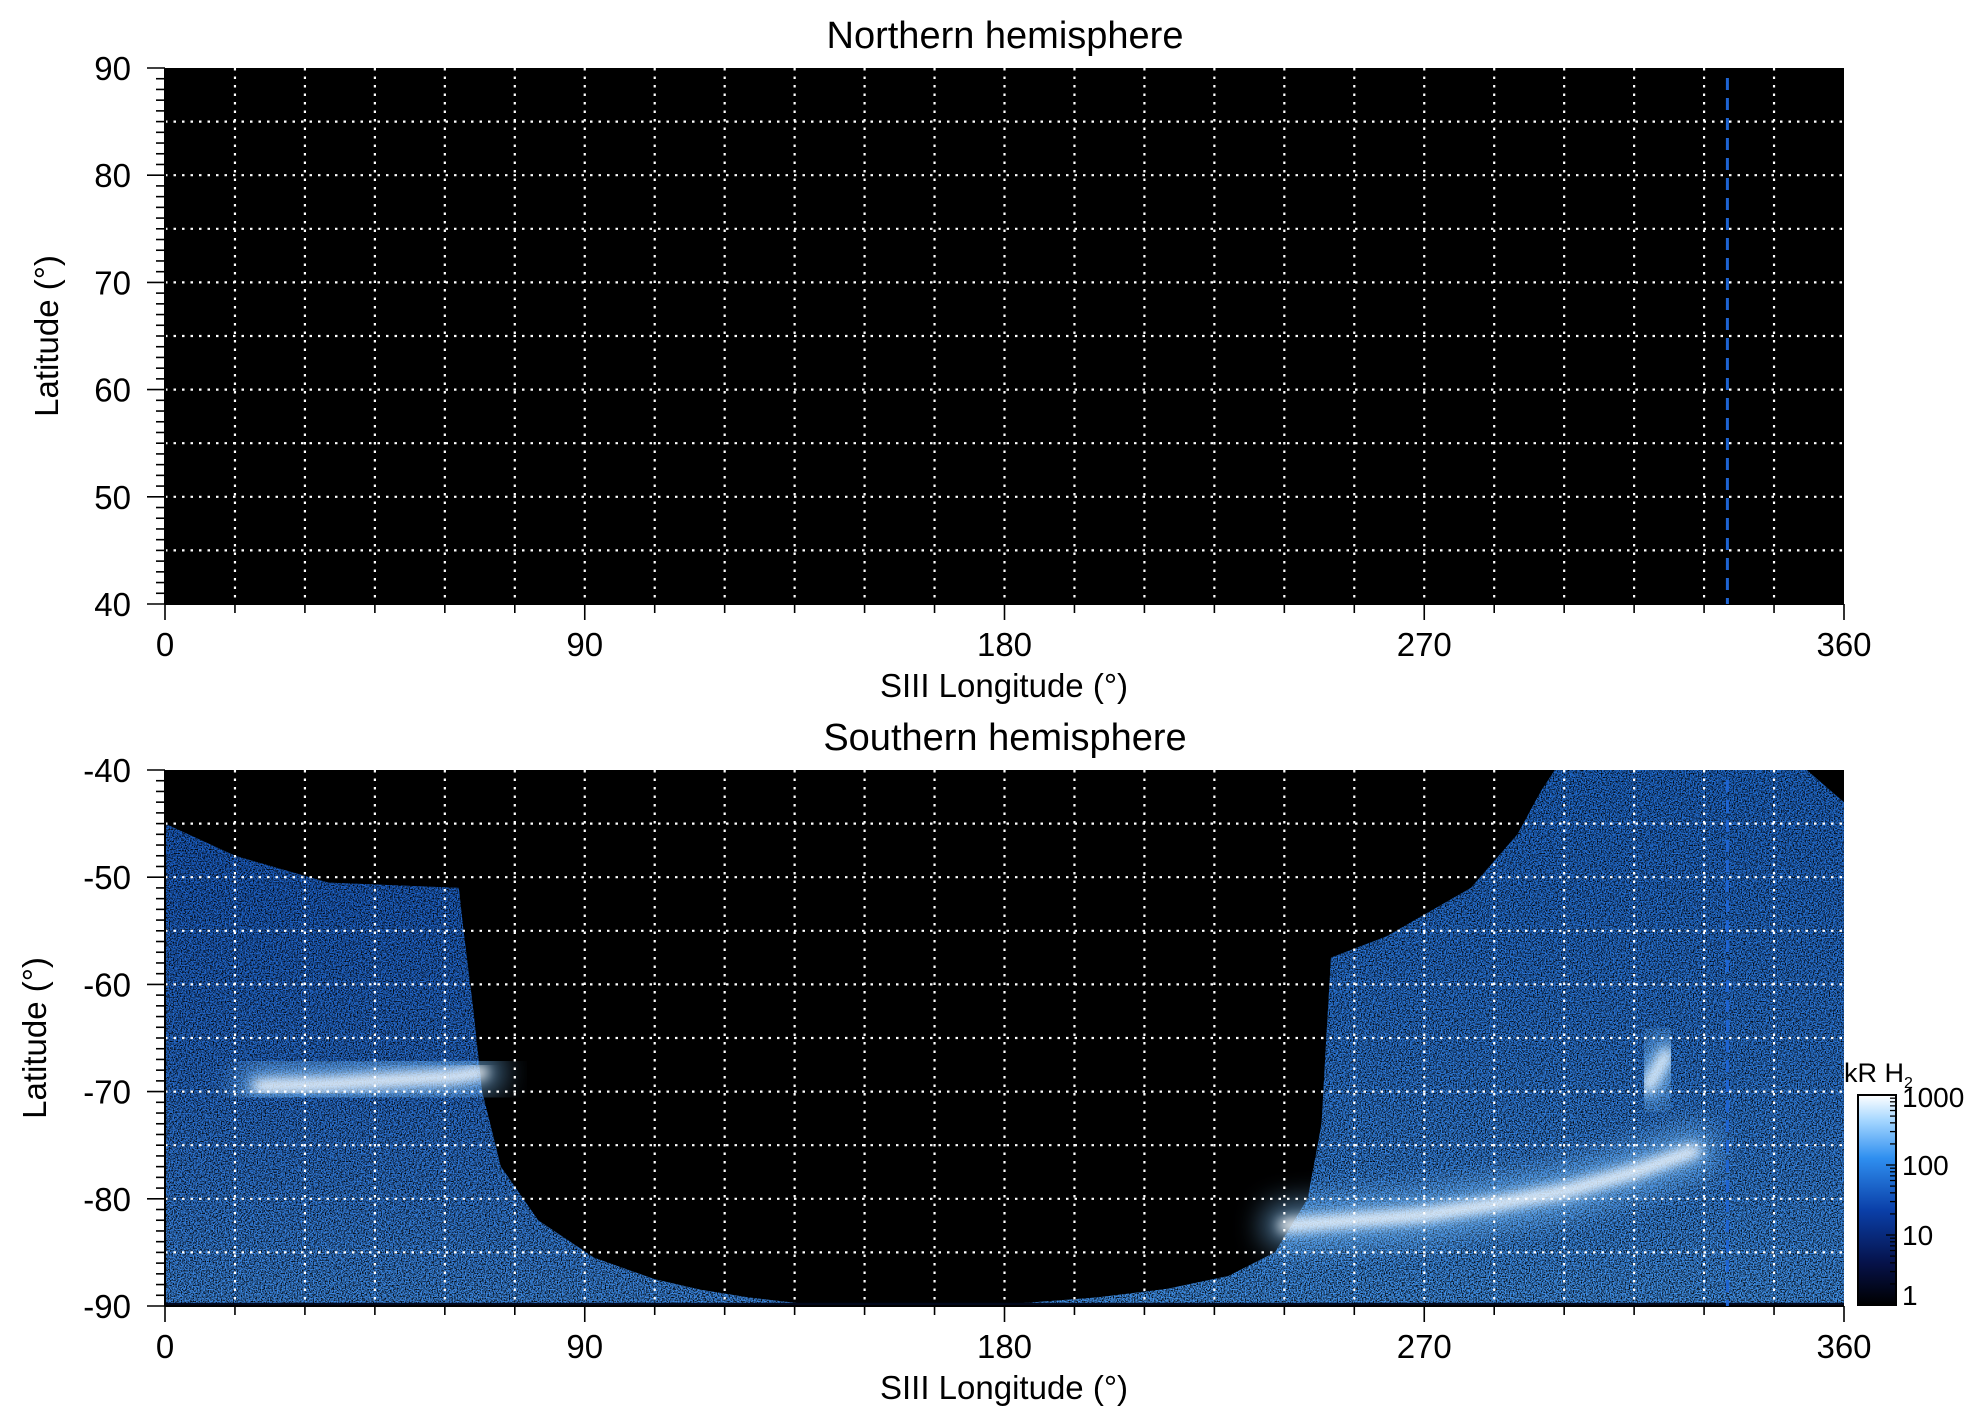 This screenshot has width=1983, height=1423. What do you see at coordinates (1877, 1200) in the screenshot?
I see `colorbar-gradient` at bounding box center [1877, 1200].